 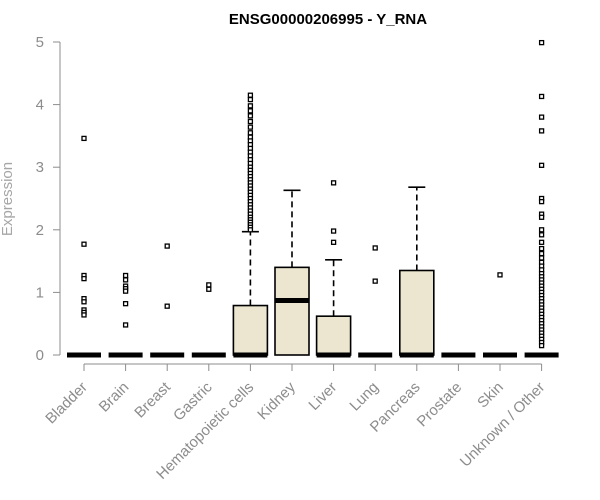 What do you see at coordinates (328, 19) in the screenshot?
I see `chart-title: ENSG00000206995 - Y_RNA` at bounding box center [328, 19].